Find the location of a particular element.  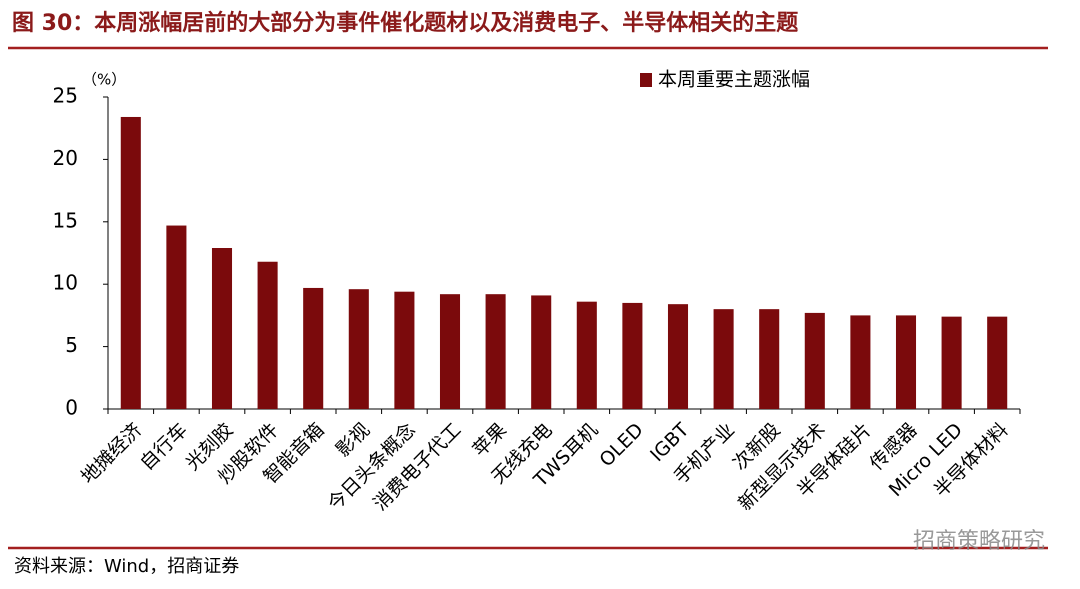

y-tick-label: 10 is located at coordinates (65, 283).